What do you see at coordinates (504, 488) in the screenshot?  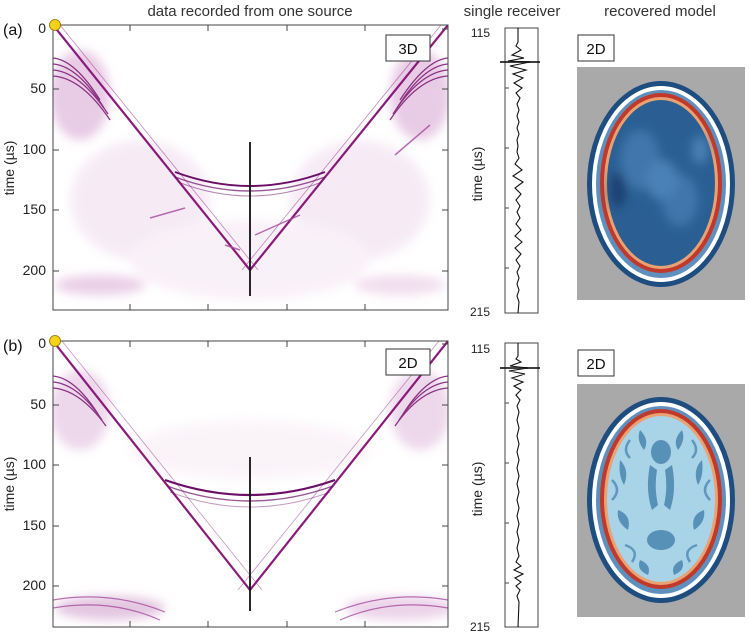 I see `panel-b-receiver-trace: 115 215 time (µs)` at bounding box center [504, 488].